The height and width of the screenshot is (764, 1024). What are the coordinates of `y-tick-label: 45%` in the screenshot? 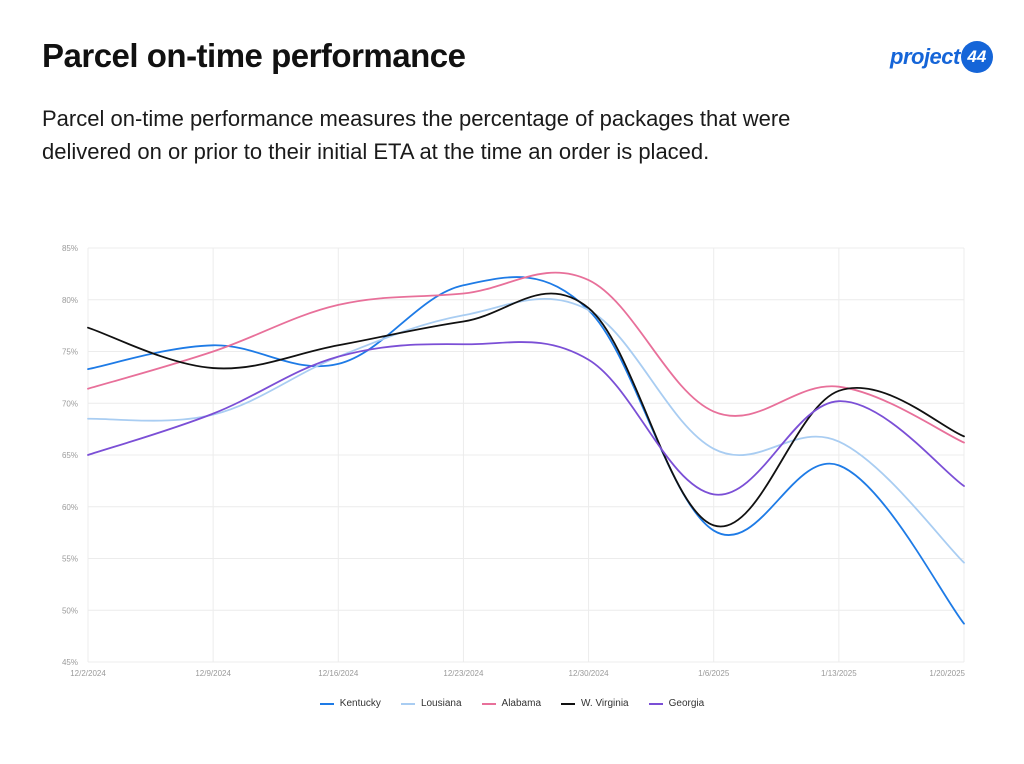 It's located at (70, 662).